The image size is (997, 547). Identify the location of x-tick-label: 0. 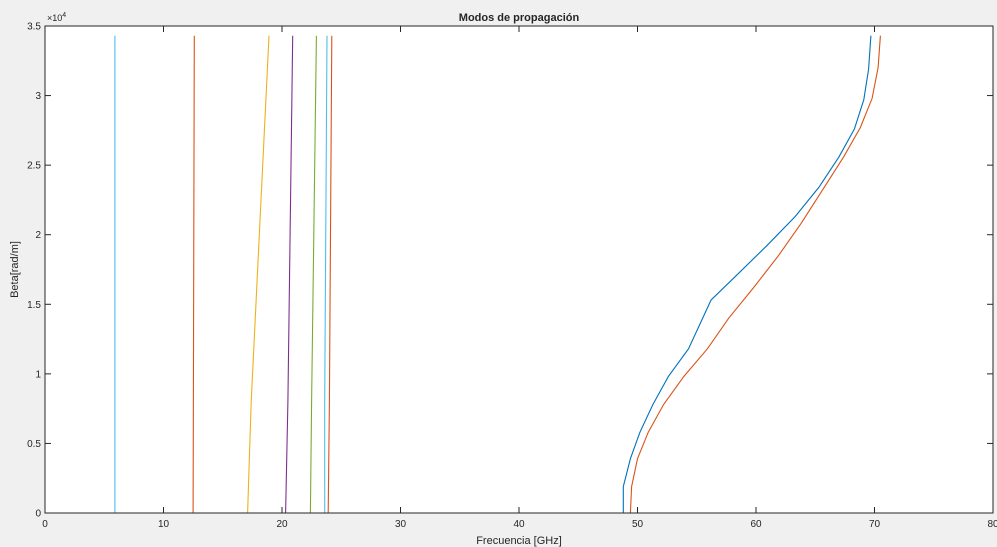
(45, 524).